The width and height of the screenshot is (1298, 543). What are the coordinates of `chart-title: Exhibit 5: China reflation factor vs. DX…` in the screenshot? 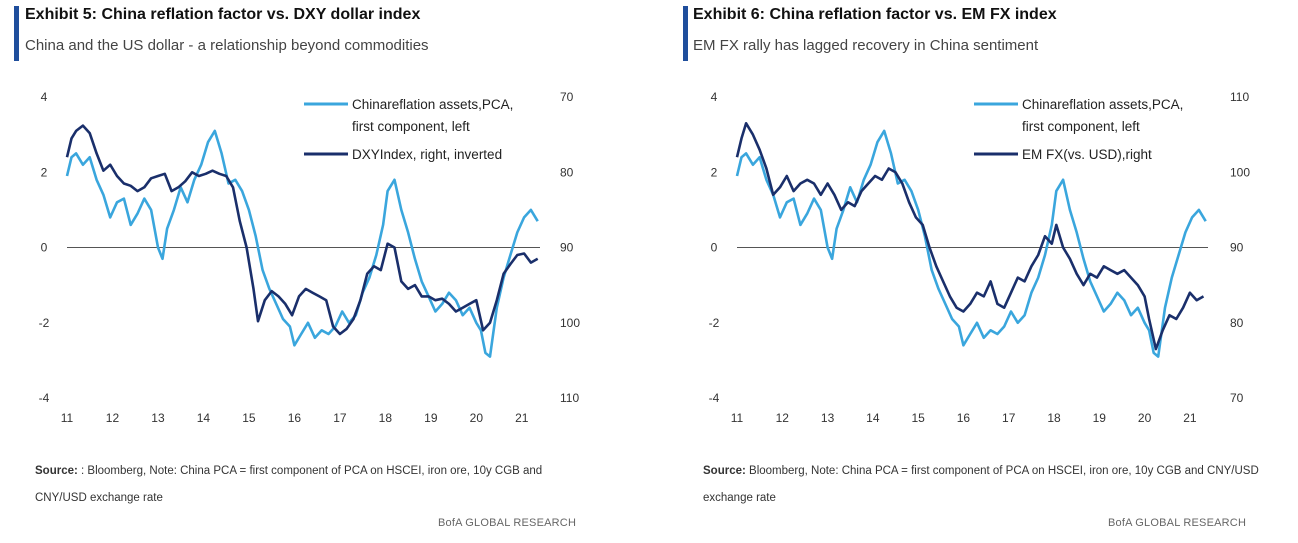 It's located at (223, 14).